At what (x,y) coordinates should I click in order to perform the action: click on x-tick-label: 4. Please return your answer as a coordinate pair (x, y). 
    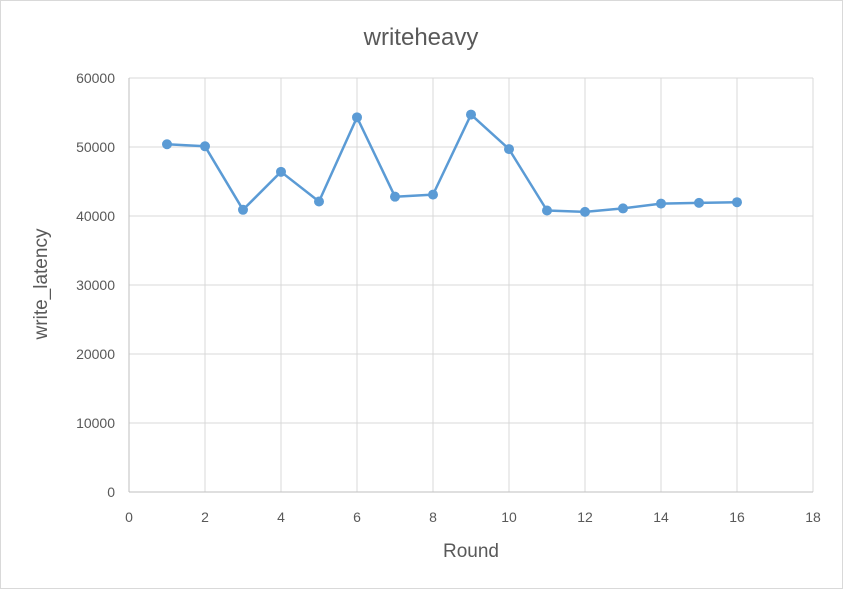
    Looking at the image, I should click on (281, 517).